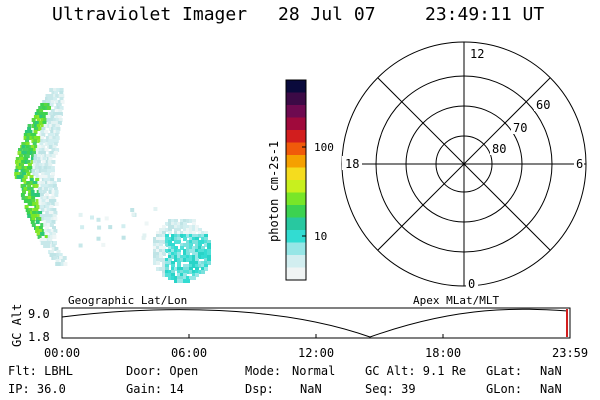 The image size is (600, 400). I want to click on mode-label: Mode:, so click(263, 371).